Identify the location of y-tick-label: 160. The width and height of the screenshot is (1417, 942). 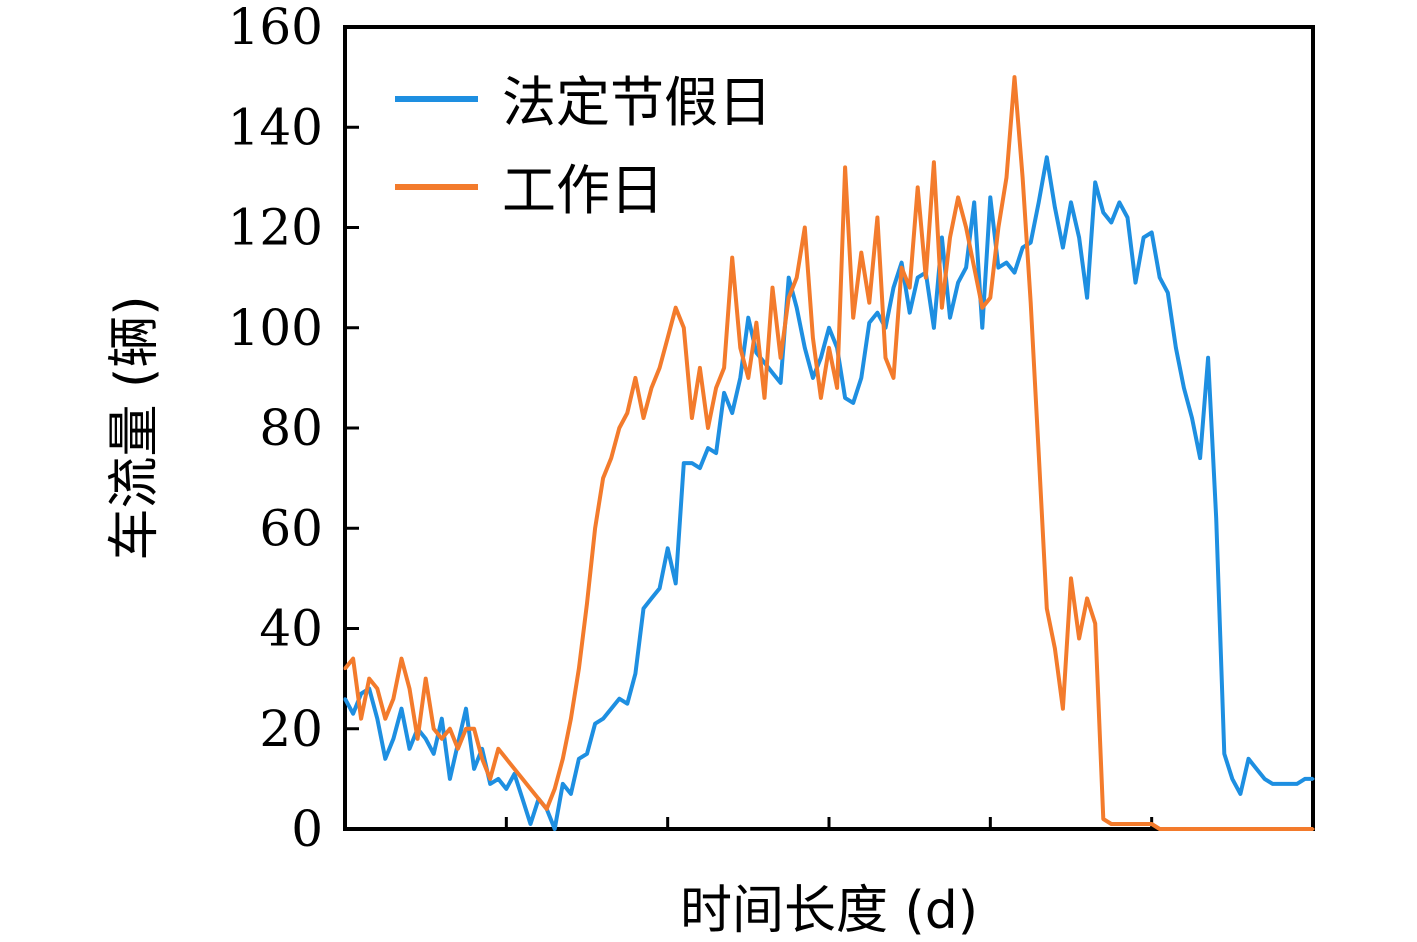
(275, 28).